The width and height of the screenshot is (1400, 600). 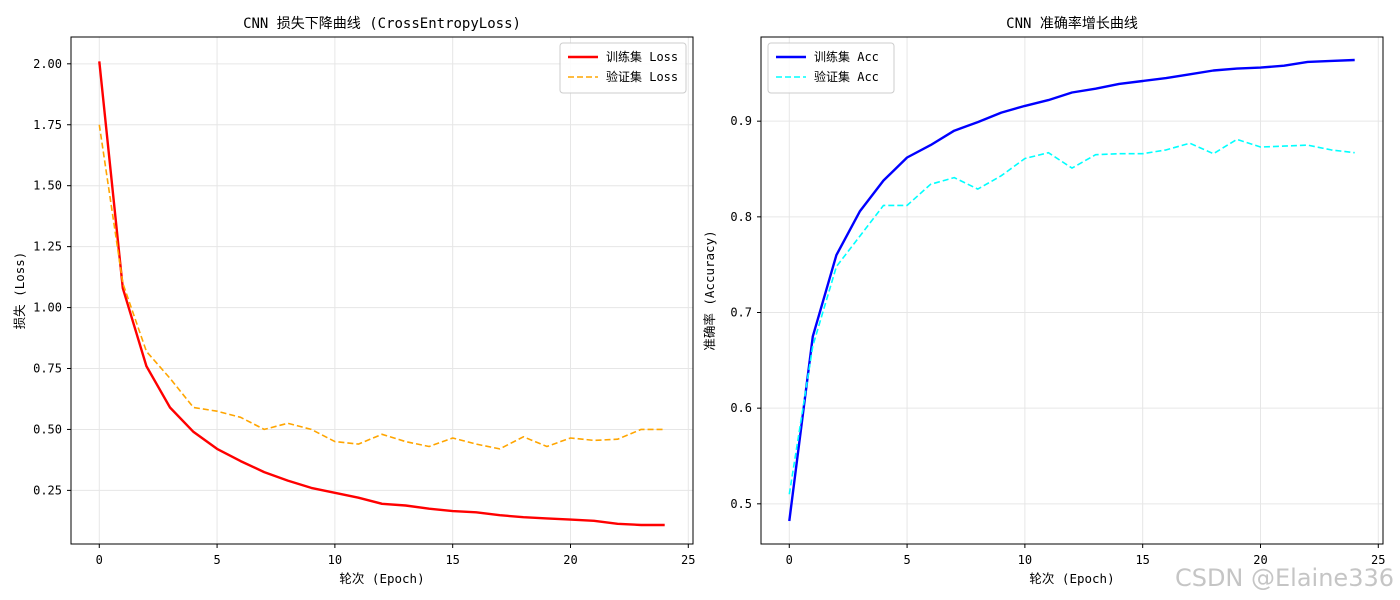 What do you see at coordinates (846, 56) in the screenshot?
I see `legend-label-0: 训练集 Acc` at bounding box center [846, 56].